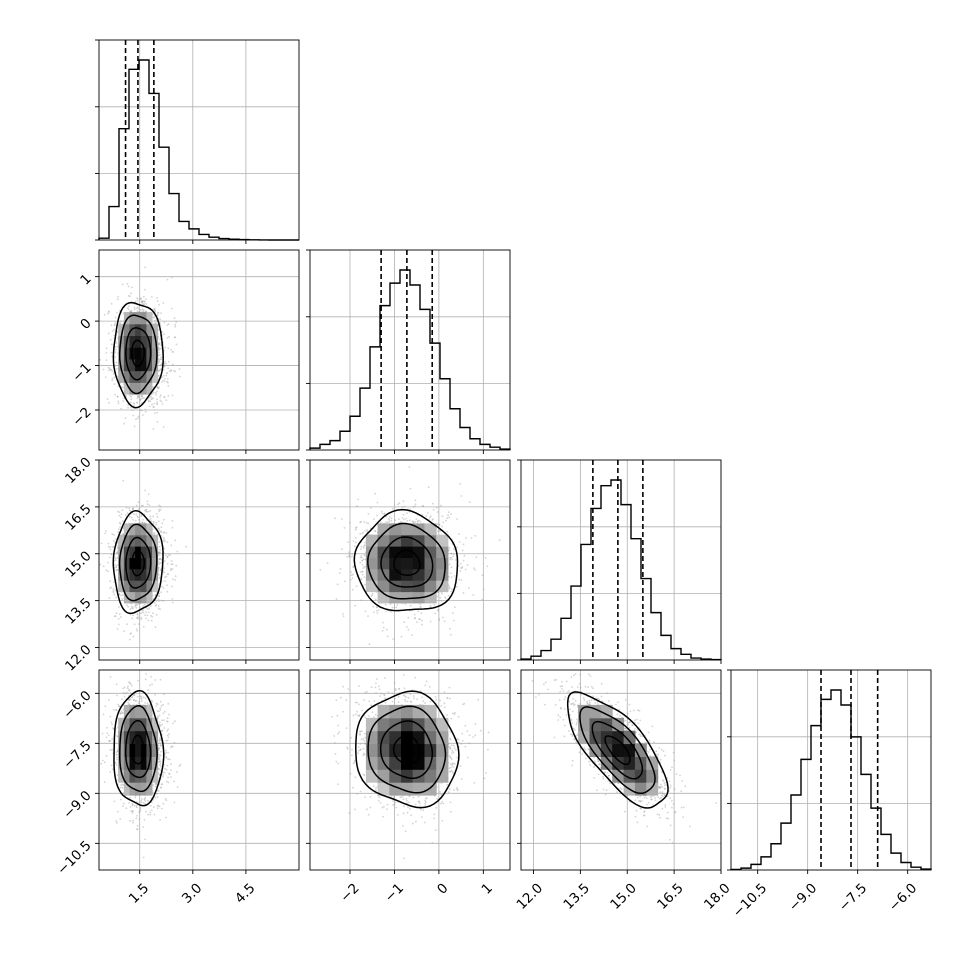  What do you see at coordinates (831, 780) in the screenshot?
I see `histogram-step` at bounding box center [831, 780].